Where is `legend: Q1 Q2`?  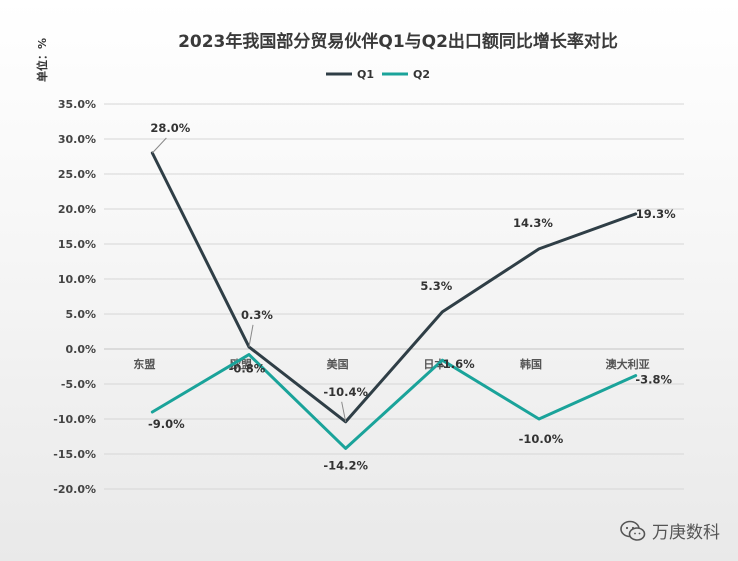 legend: Q1 Q2 is located at coordinates (378, 74).